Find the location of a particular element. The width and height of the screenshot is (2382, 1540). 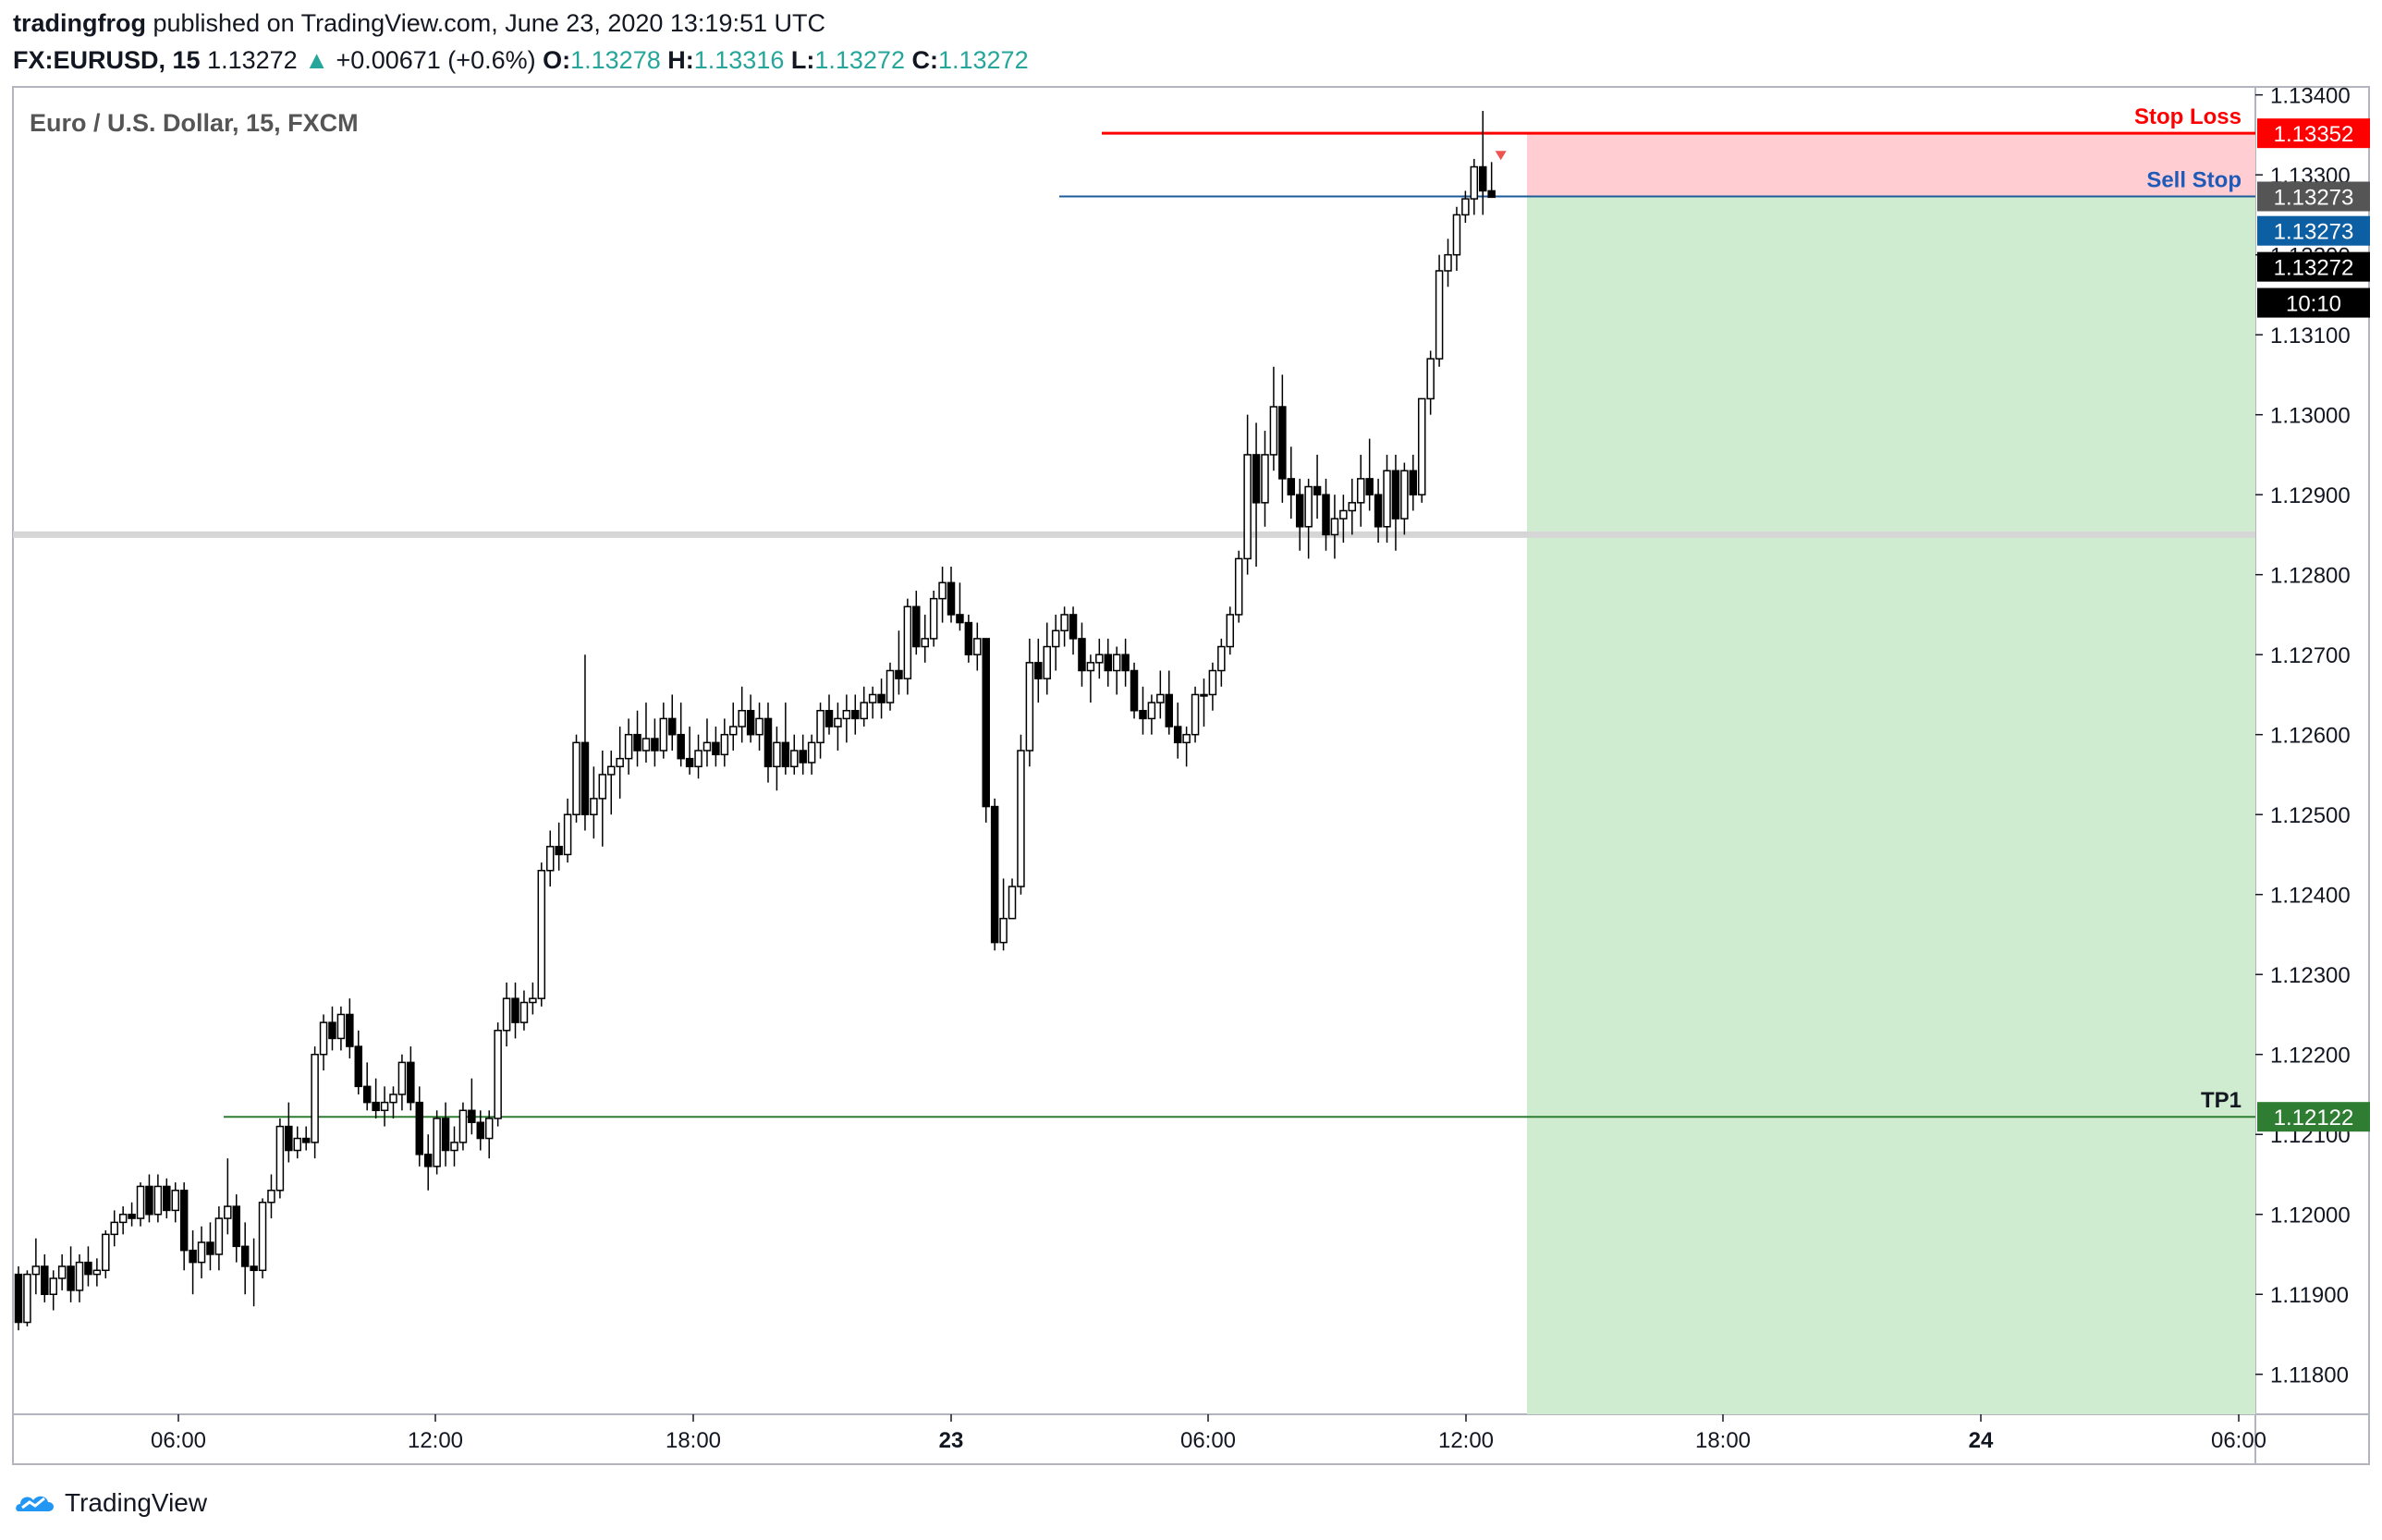

axis-price-tag-3-text: 10:10 is located at coordinates (2313, 304).